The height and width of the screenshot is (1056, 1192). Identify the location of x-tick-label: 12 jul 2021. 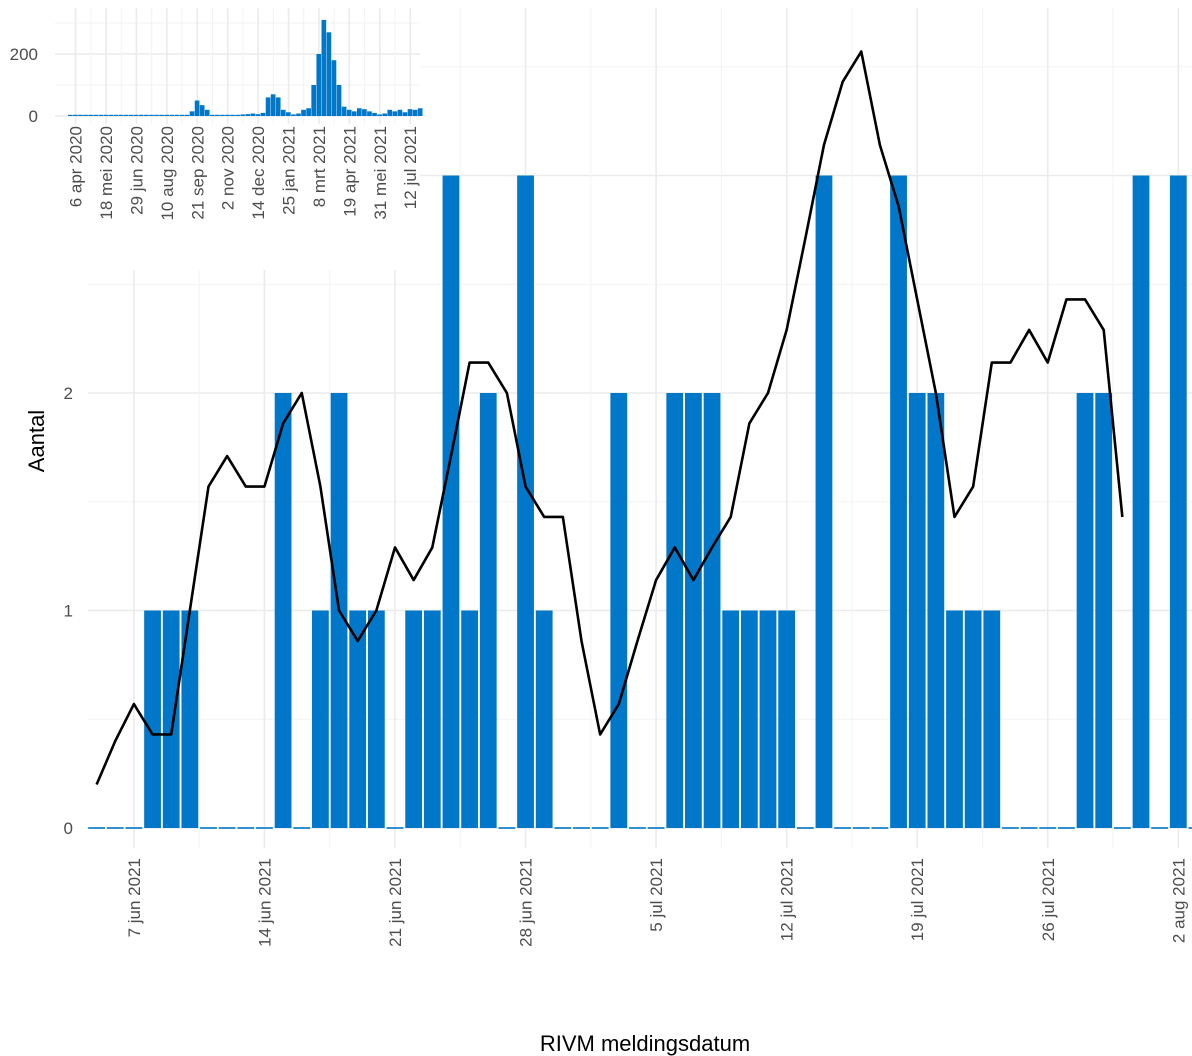
(787, 899).